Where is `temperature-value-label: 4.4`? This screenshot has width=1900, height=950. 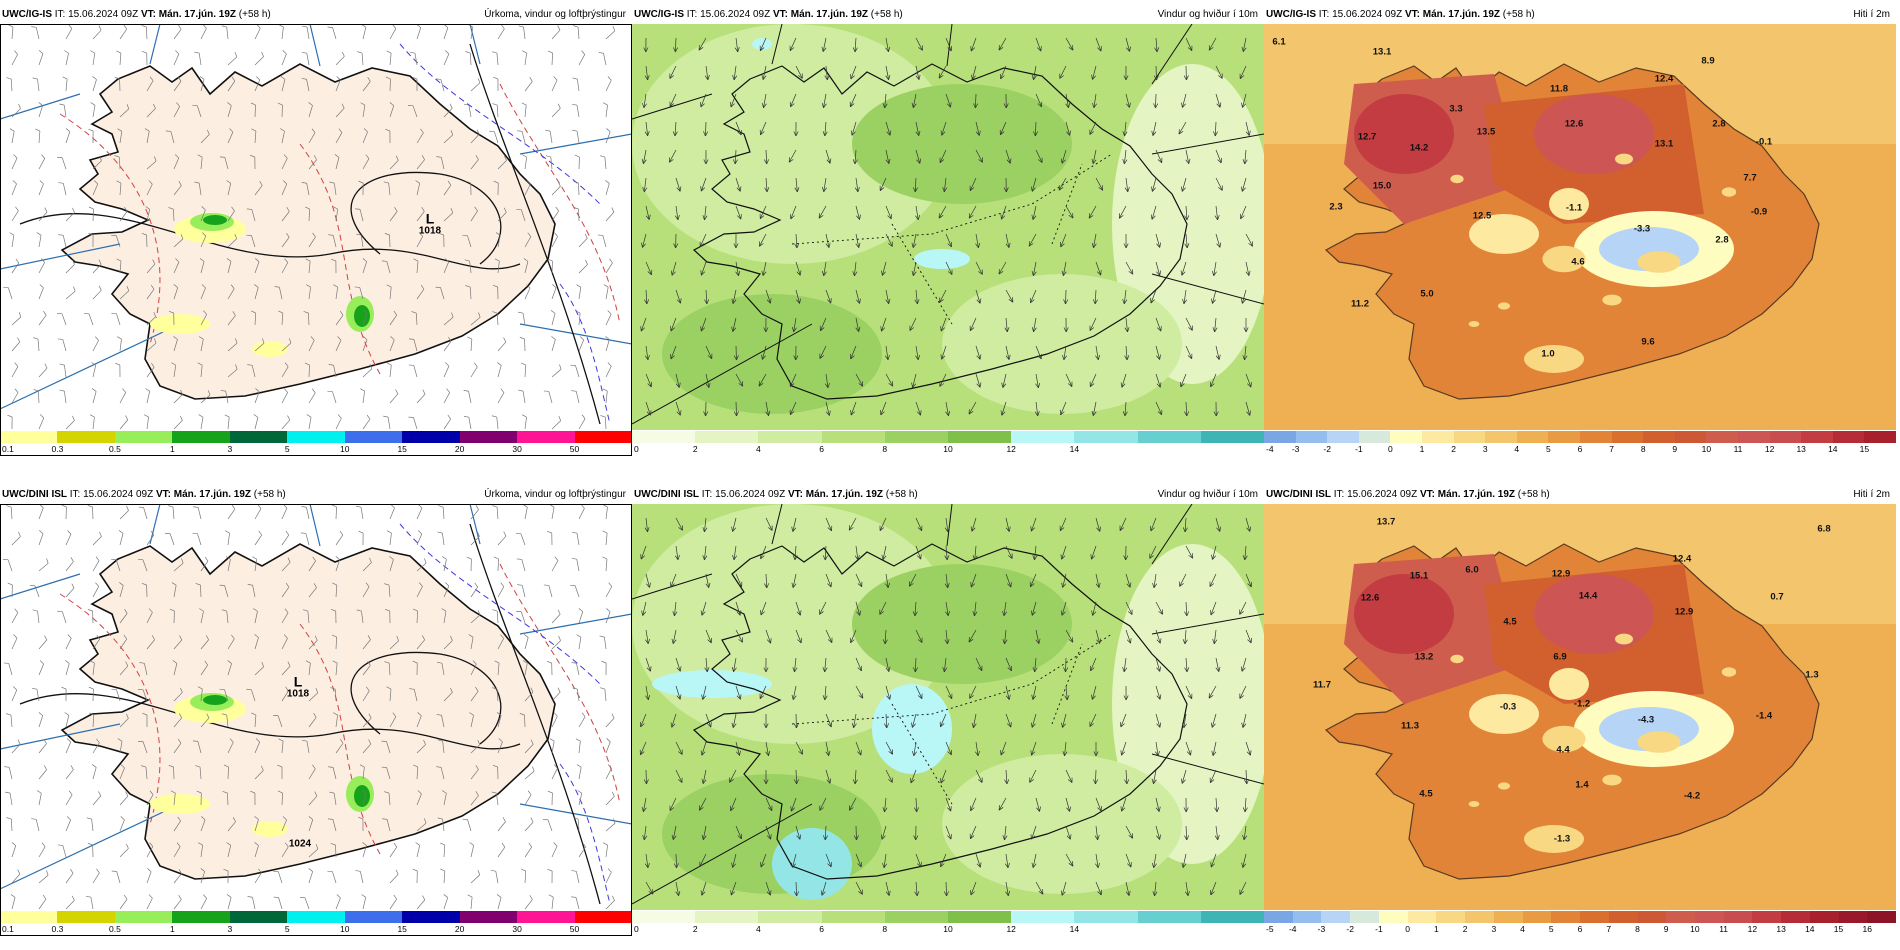 temperature-value-label: 4.4 is located at coordinates (1563, 750).